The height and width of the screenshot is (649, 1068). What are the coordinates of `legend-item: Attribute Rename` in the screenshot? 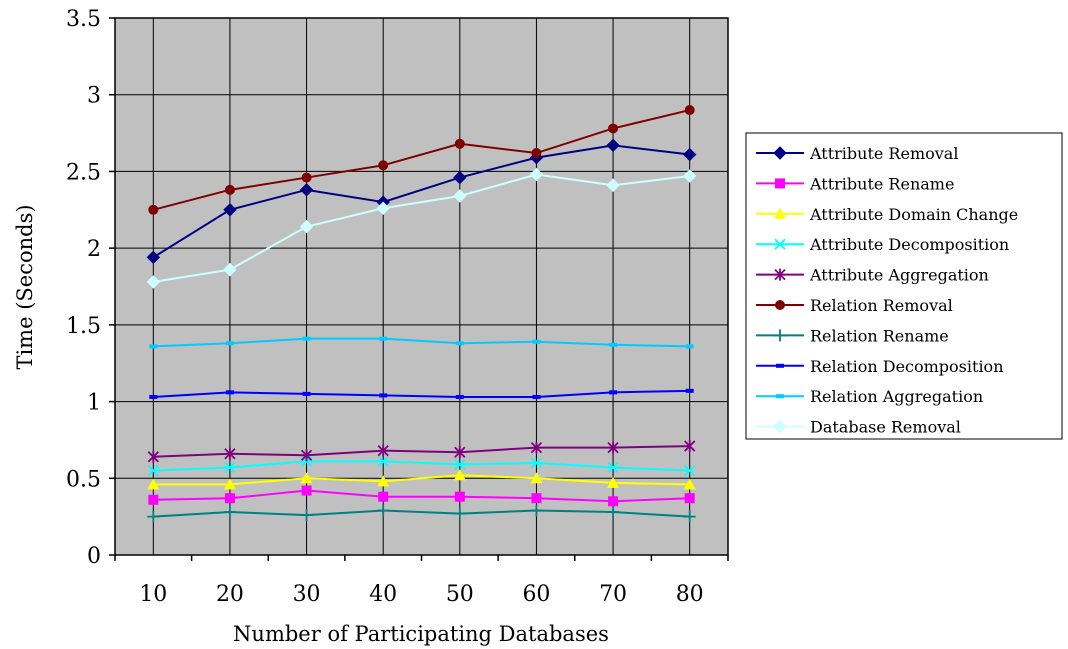 It's located at (855, 183).